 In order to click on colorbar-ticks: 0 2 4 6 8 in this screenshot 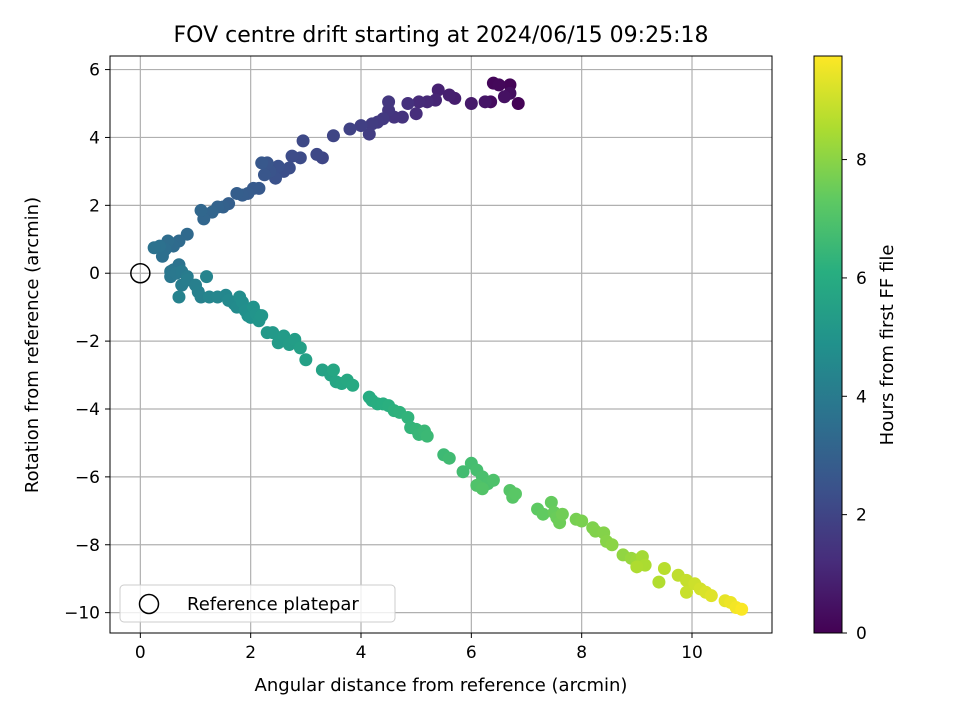, I will do `click(854, 397)`.